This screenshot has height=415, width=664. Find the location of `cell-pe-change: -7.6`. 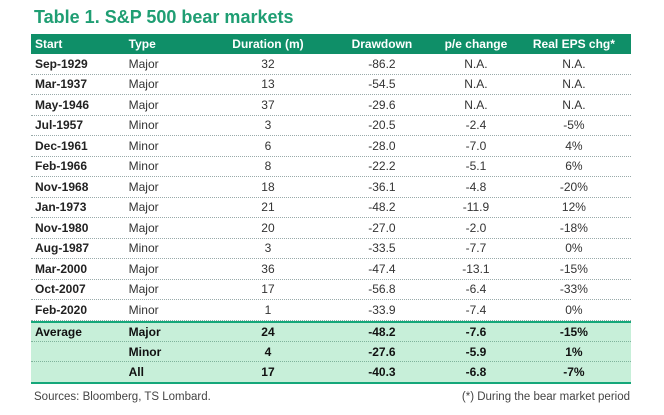

cell-pe-change: -7.6 is located at coordinates (476, 331).